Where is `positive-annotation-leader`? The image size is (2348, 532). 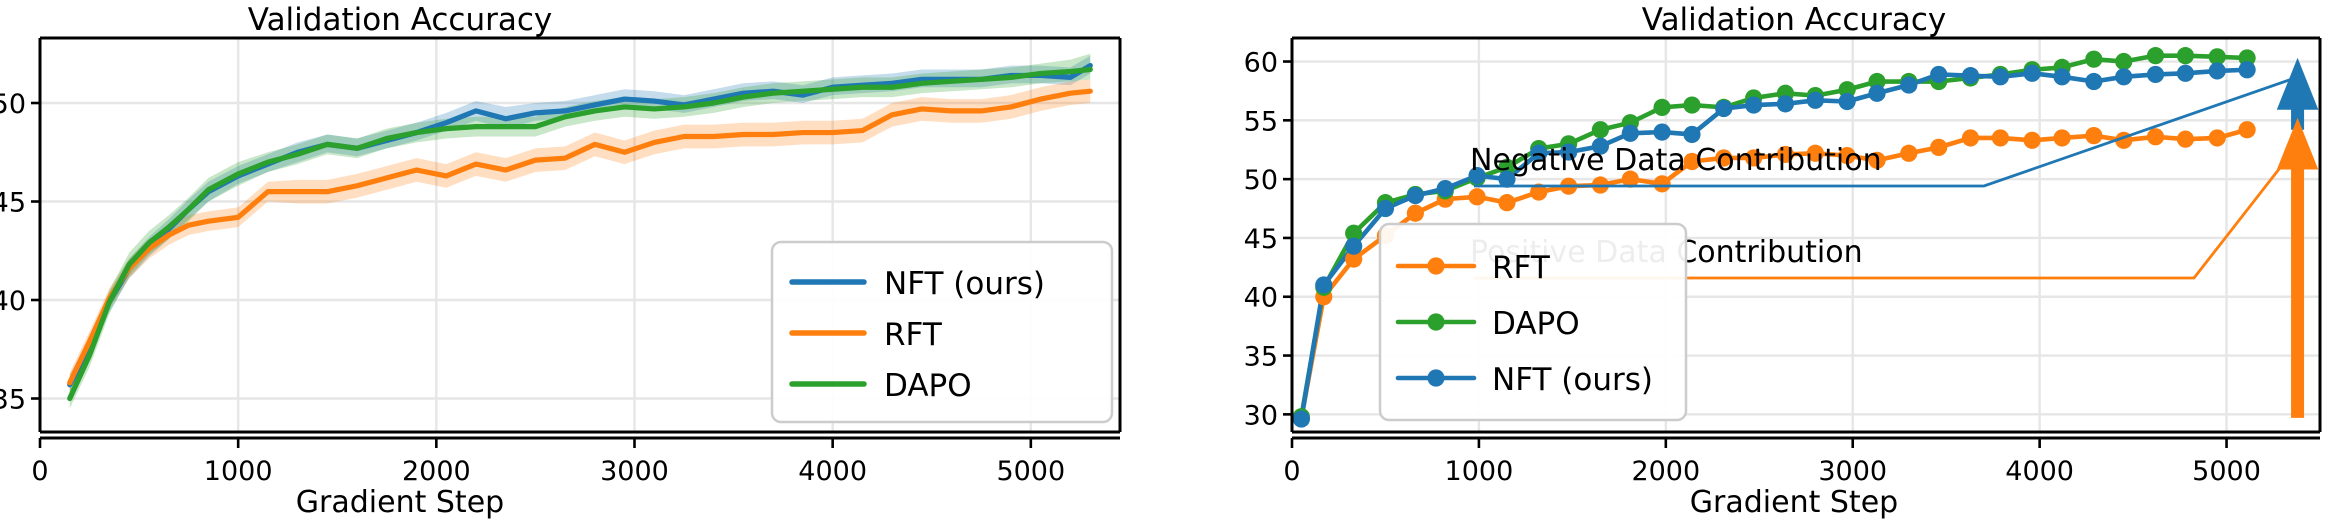
positive-annotation-leader is located at coordinates (1882, 217).